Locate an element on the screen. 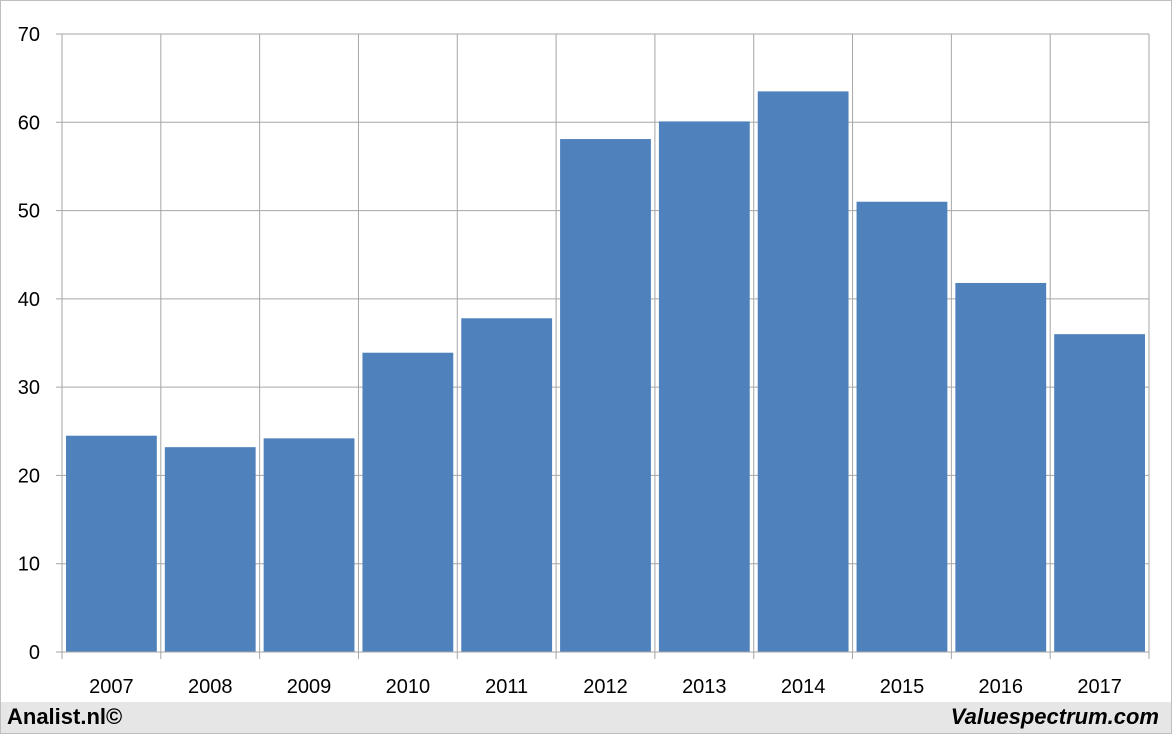 The image size is (1172, 734). bar-2009 is located at coordinates (309, 545).